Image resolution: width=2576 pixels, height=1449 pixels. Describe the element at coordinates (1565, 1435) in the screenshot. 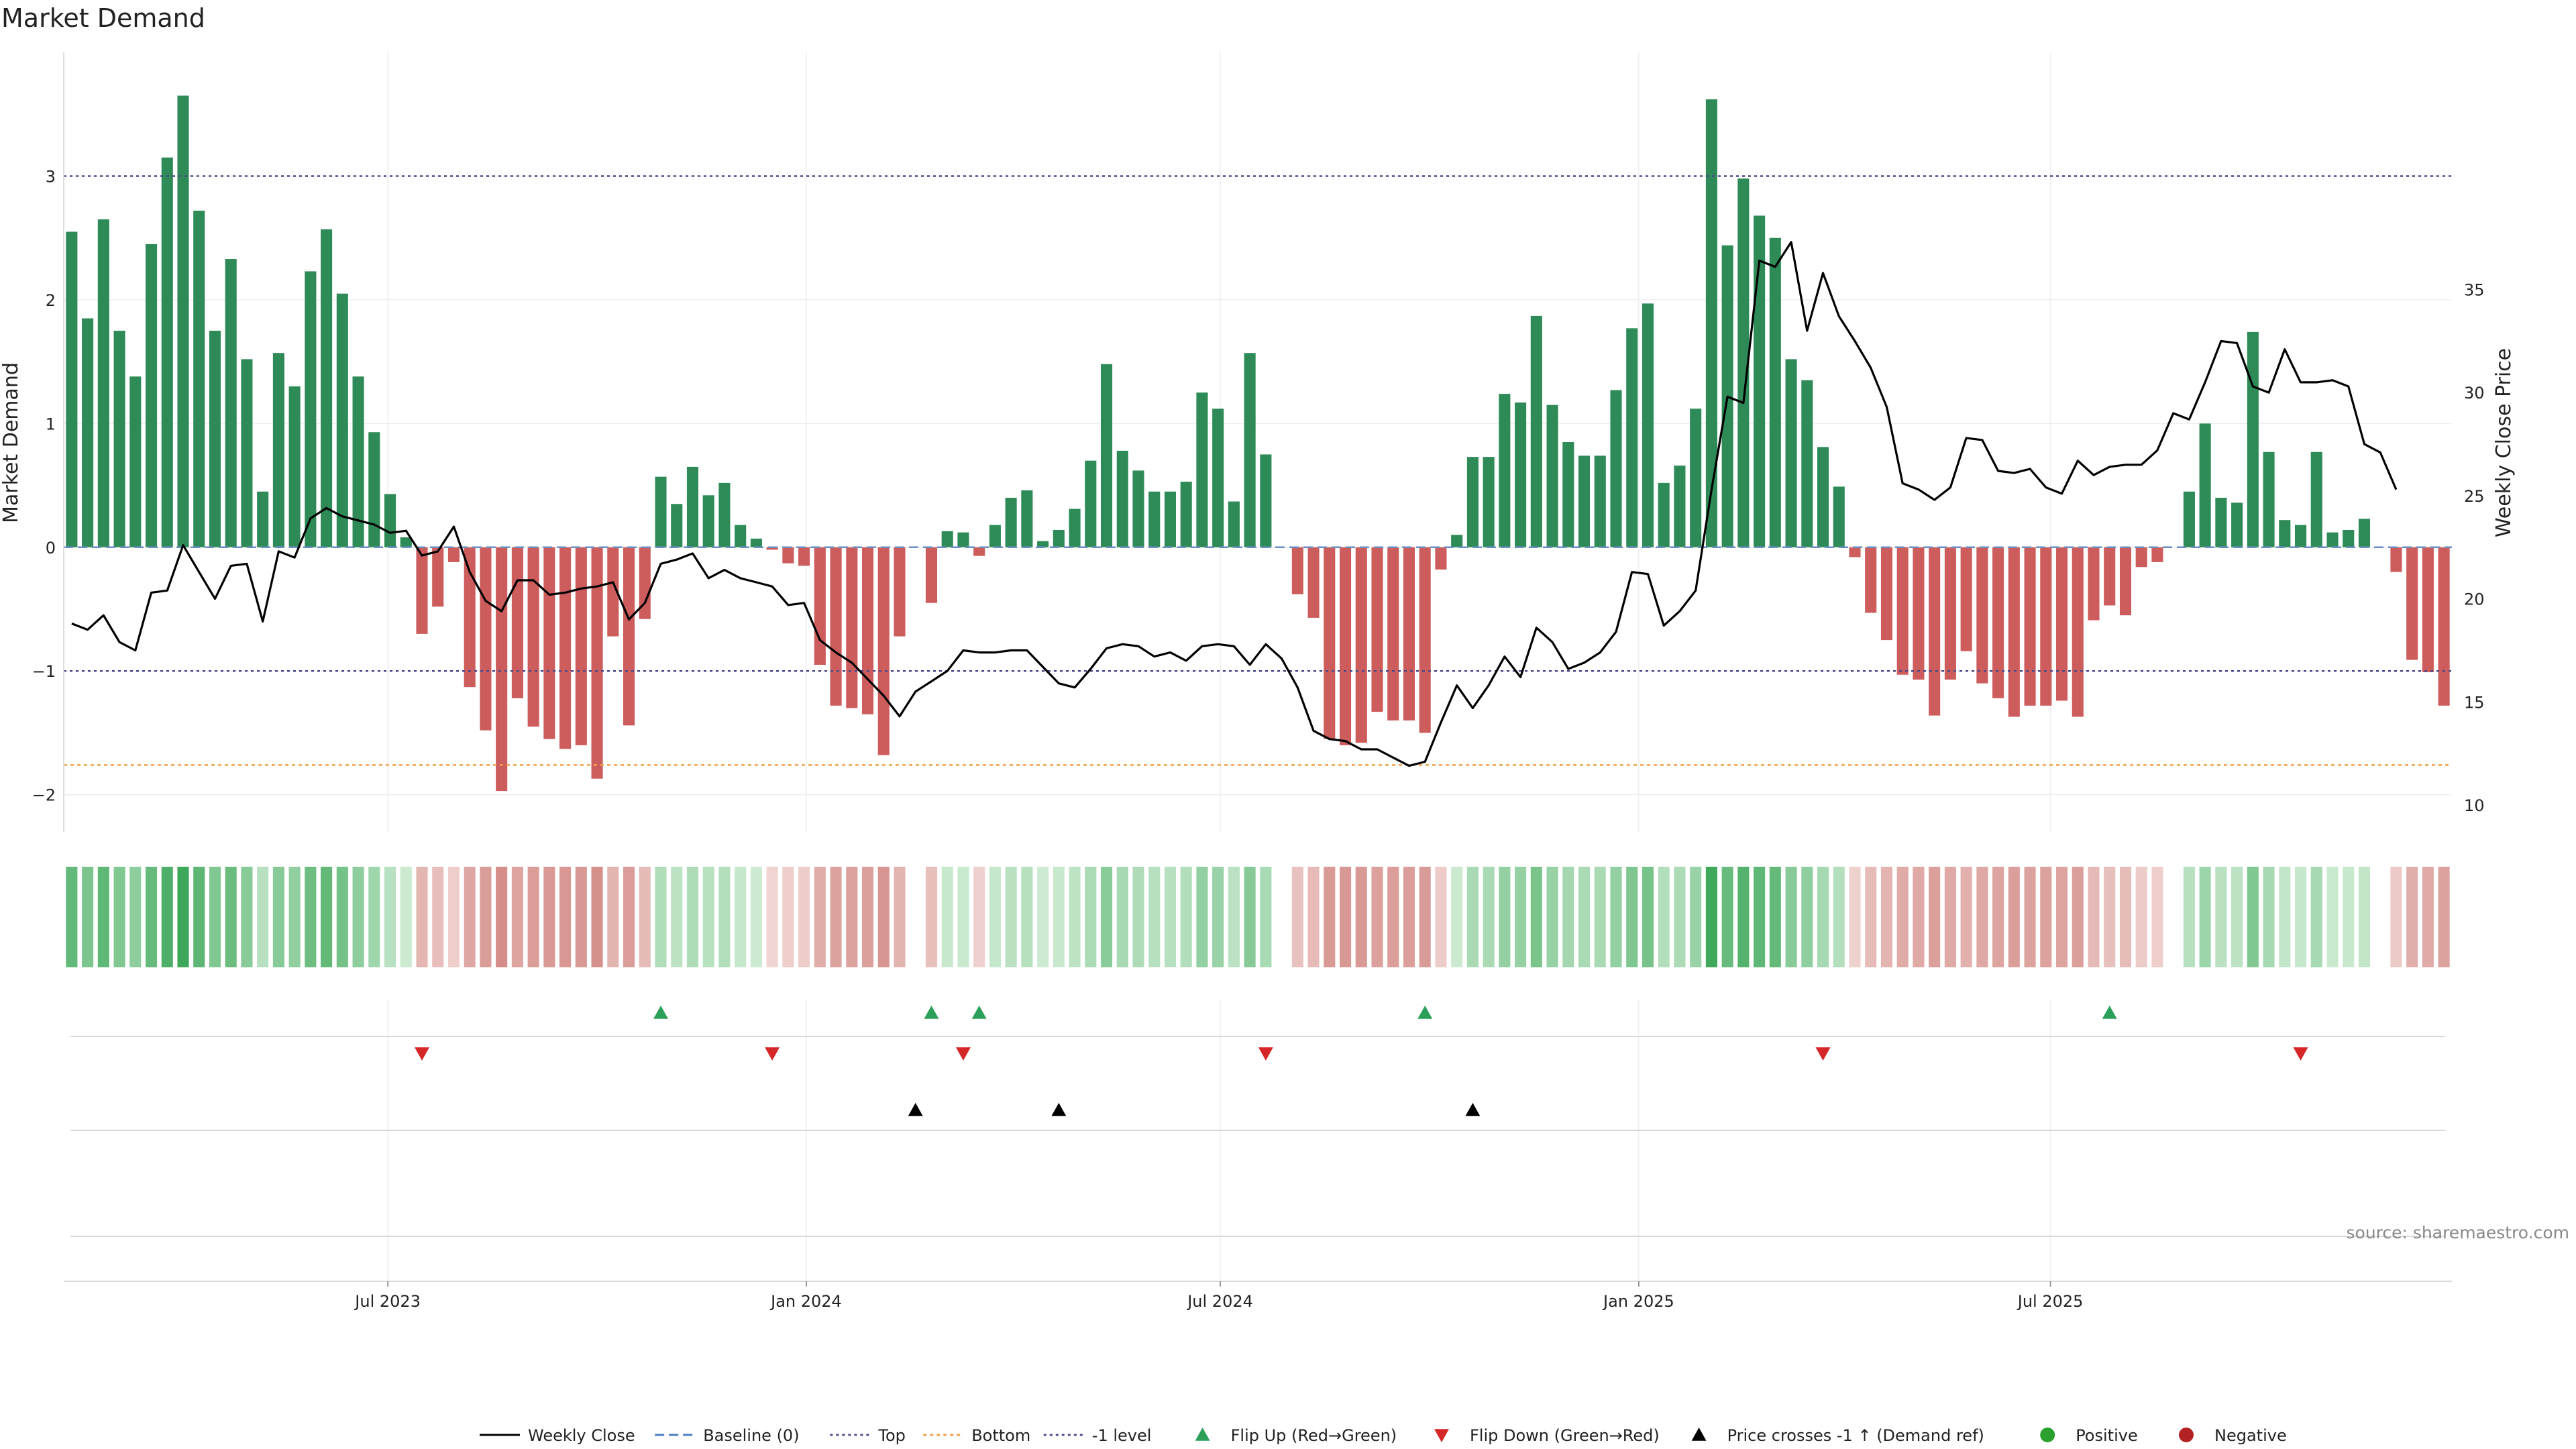

I see `legend-label: Flip Down (Green→Red)` at that location.